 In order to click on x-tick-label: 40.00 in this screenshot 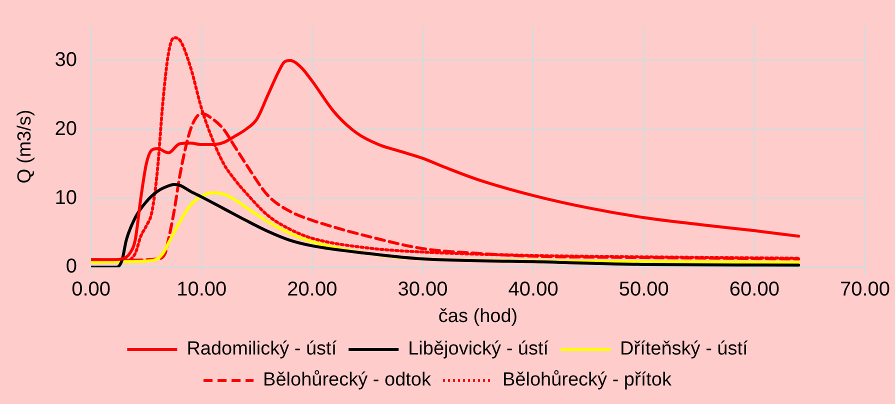, I will do `click(533, 289)`.